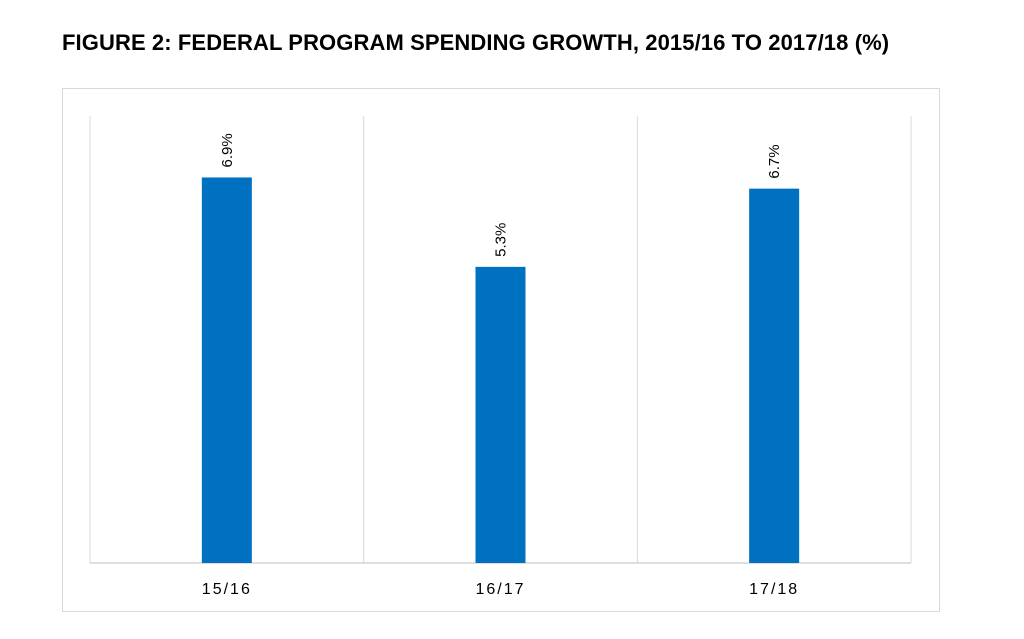 The height and width of the screenshot is (639, 1024). Describe the element at coordinates (501, 195) in the screenshot. I see `data-labels: 6.9% 5.3% 6.7%` at that location.